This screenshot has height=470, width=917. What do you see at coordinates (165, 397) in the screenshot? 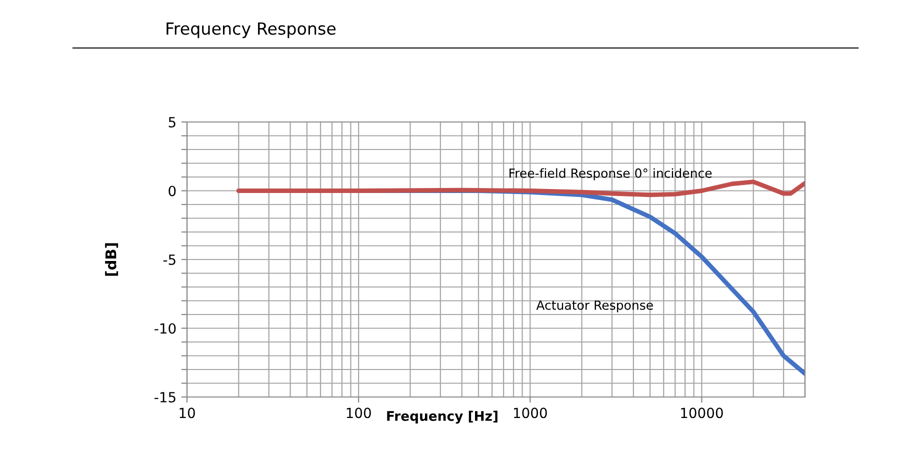
I see `y-tick-label: -15` at bounding box center [165, 397].